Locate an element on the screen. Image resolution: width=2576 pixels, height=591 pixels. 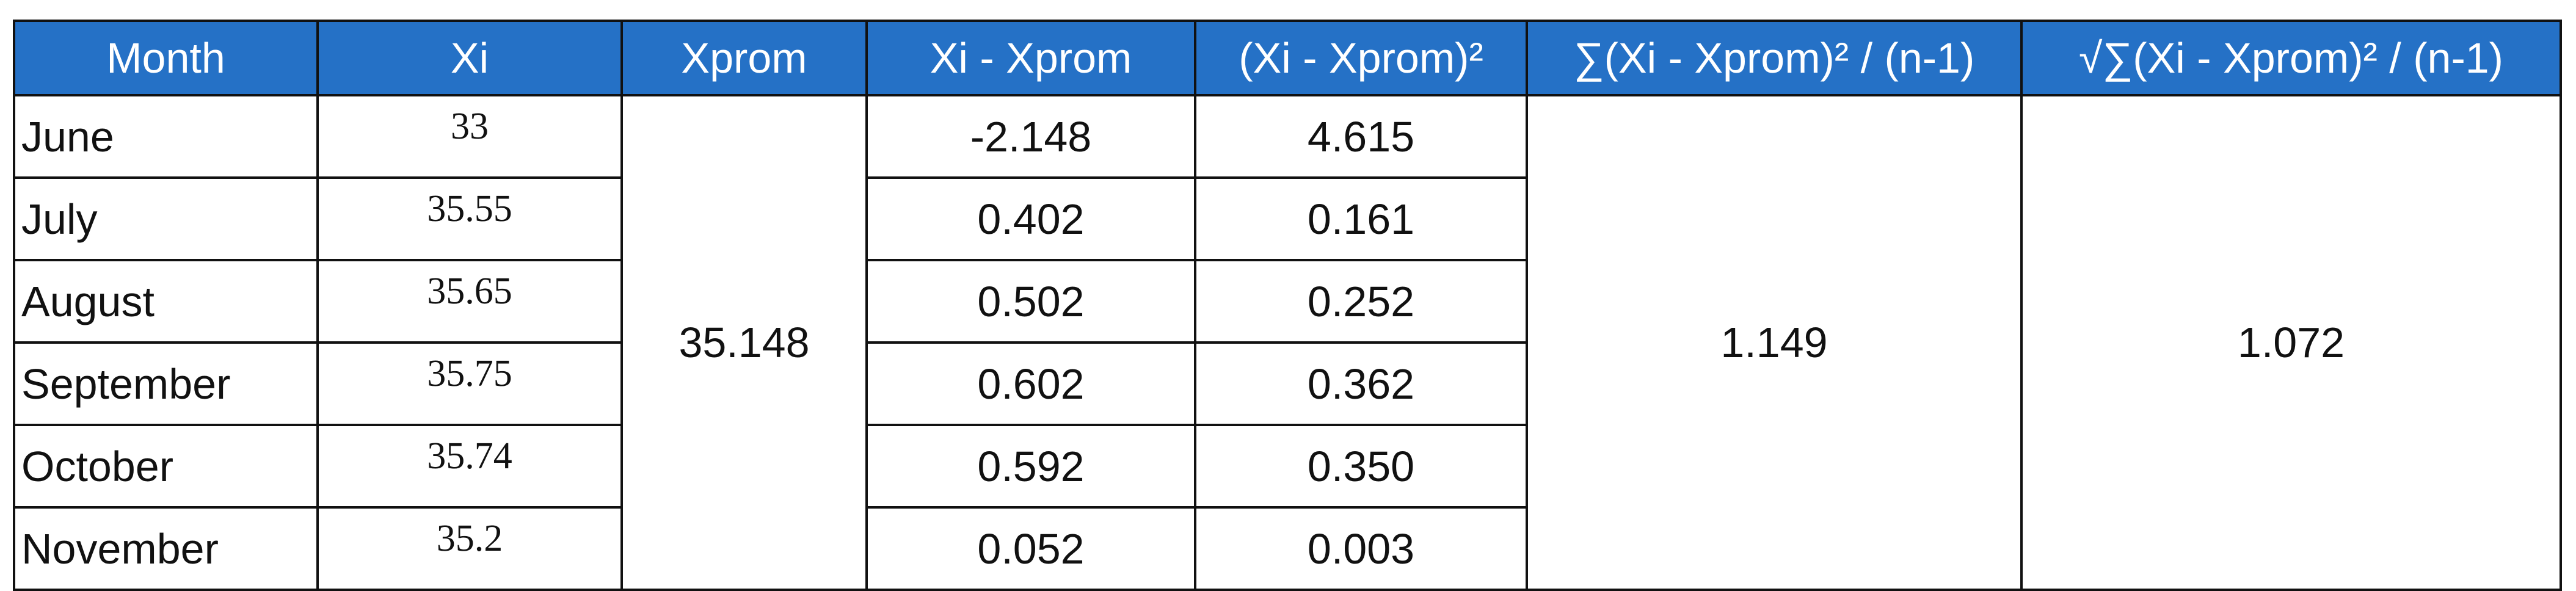
squared-deviation-cell: 0.252 is located at coordinates (1361, 301).